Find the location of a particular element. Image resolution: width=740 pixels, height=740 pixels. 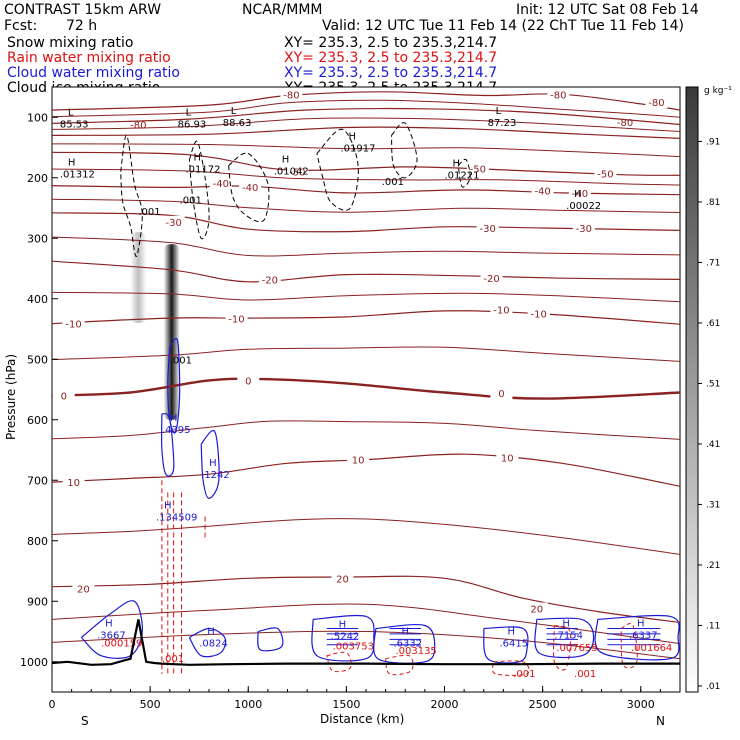

legend-label-1: Rain water mixing ratio is located at coordinates (89, 58).